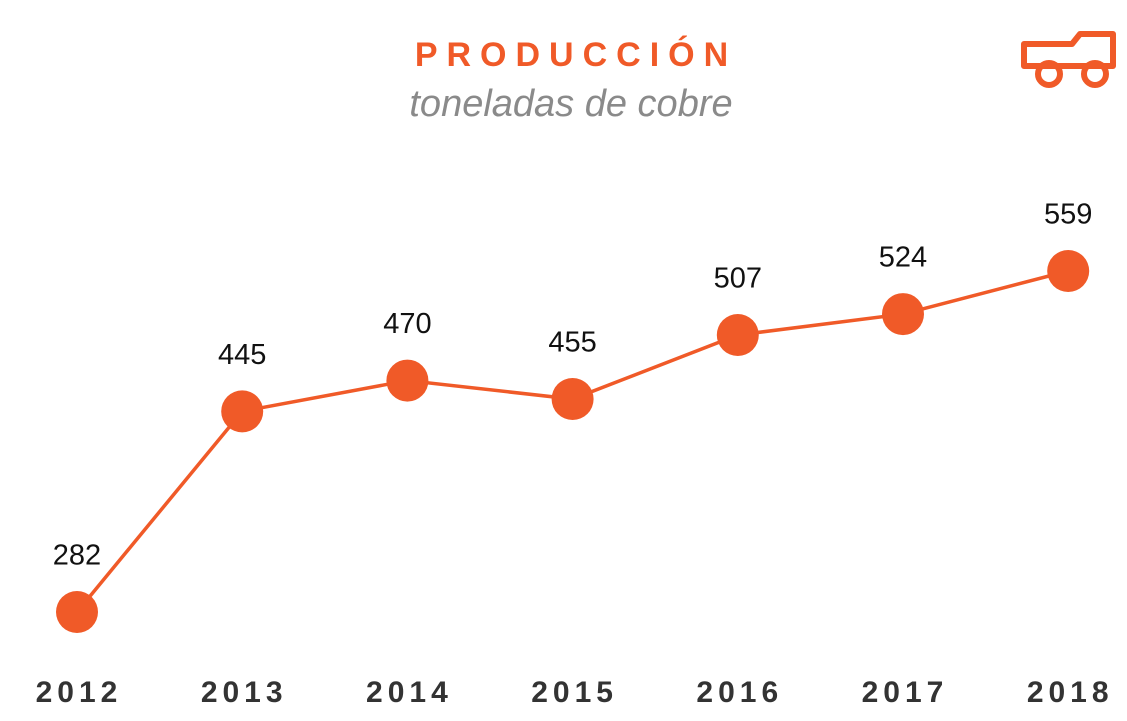  What do you see at coordinates (905, 692) in the screenshot?
I see `x-tick-label: 2017` at bounding box center [905, 692].